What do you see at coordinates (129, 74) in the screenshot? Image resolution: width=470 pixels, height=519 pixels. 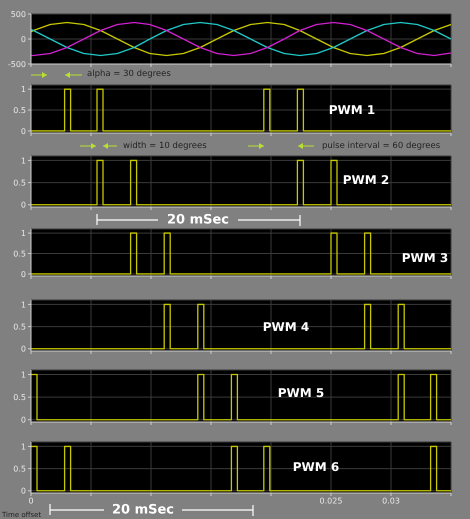 I see `text: alpha = 30 degrees` at bounding box center [129, 74].